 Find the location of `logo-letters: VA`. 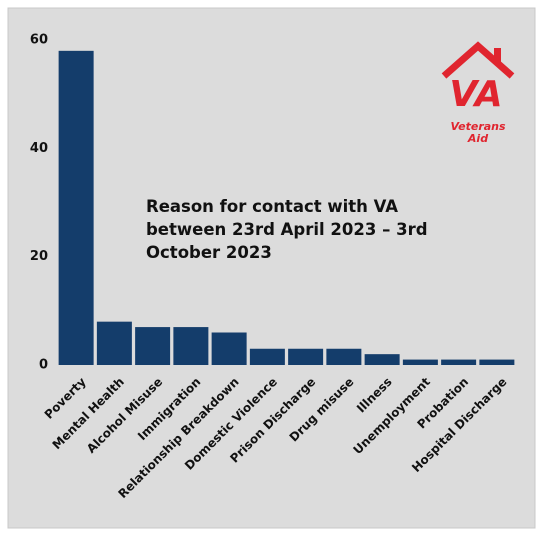

logo-letters: VA is located at coordinates (475, 94).